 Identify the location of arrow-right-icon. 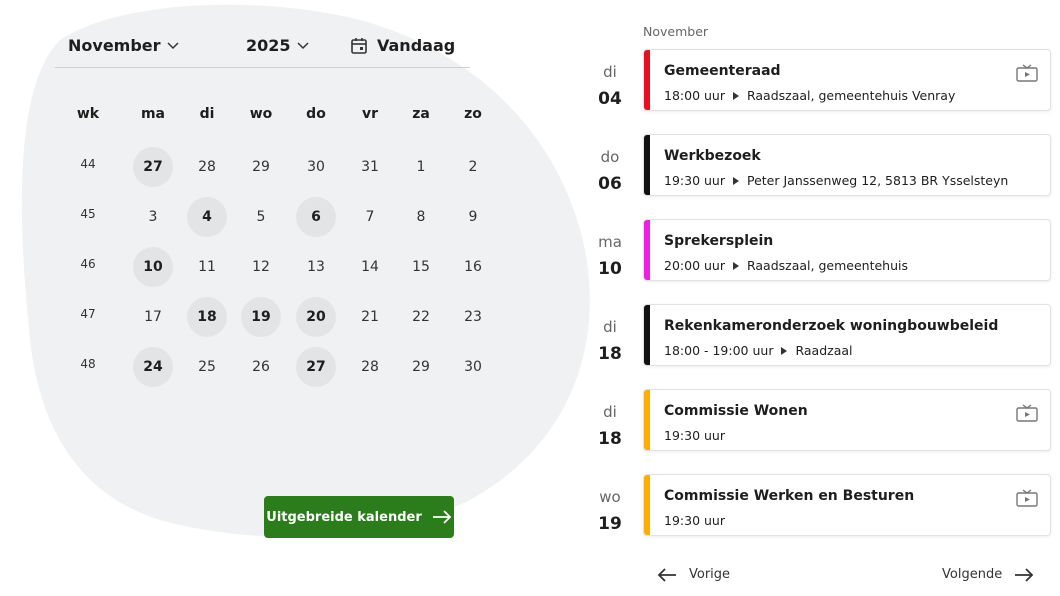
(1024, 574).